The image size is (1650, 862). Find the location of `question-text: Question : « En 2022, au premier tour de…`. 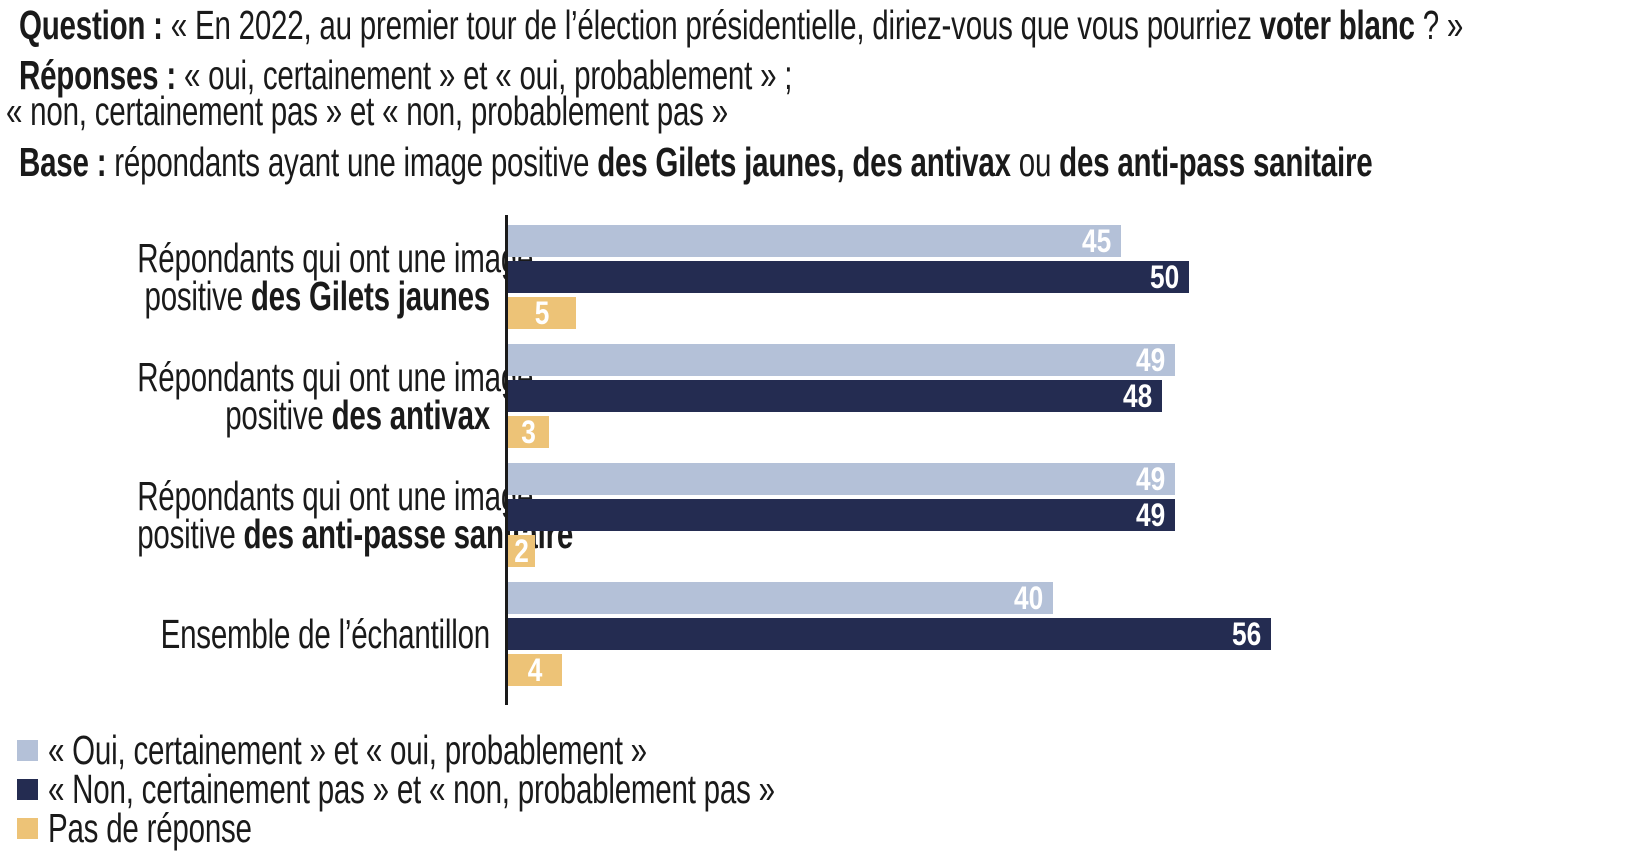

question-text: Question : « En 2022, au premier tour de… is located at coordinates (741, 25).